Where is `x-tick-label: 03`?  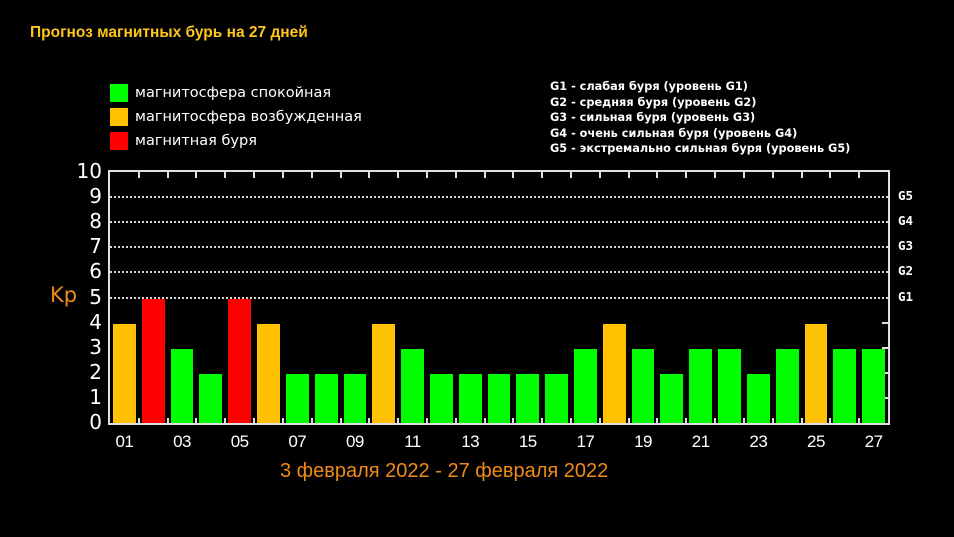
x-tick-label: 03 is located at coordinates (182, 441).